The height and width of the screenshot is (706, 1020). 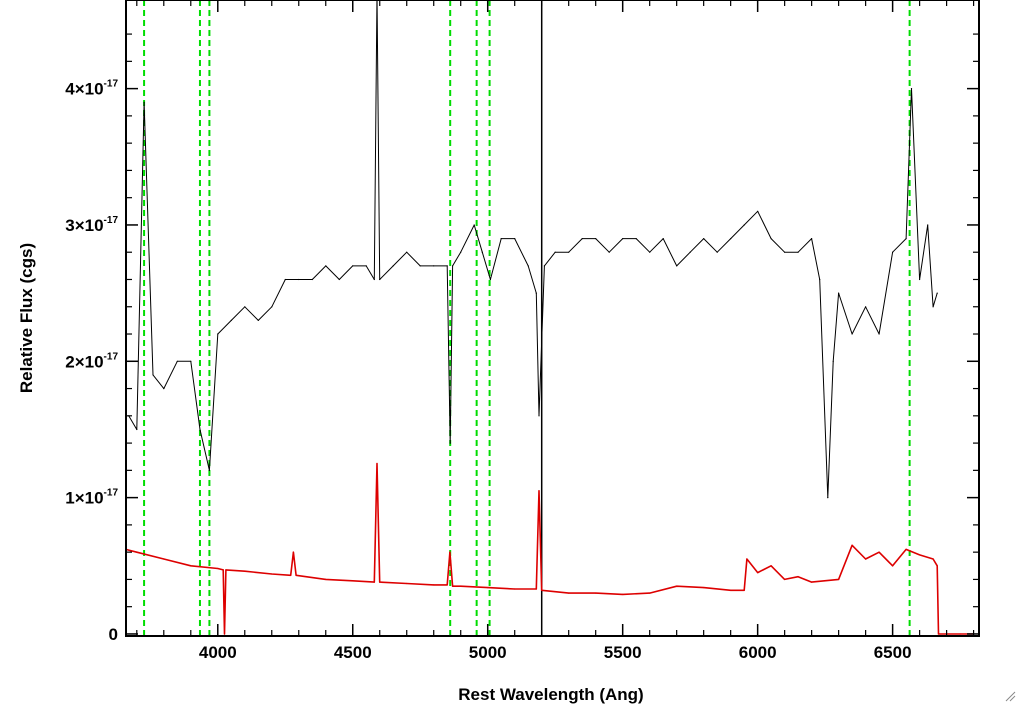 What do you see at coordinates (26, 318) in the screenshot?
I see `y-axis-title: Relative Flux (cgs)` at bounding box center [26, 318].